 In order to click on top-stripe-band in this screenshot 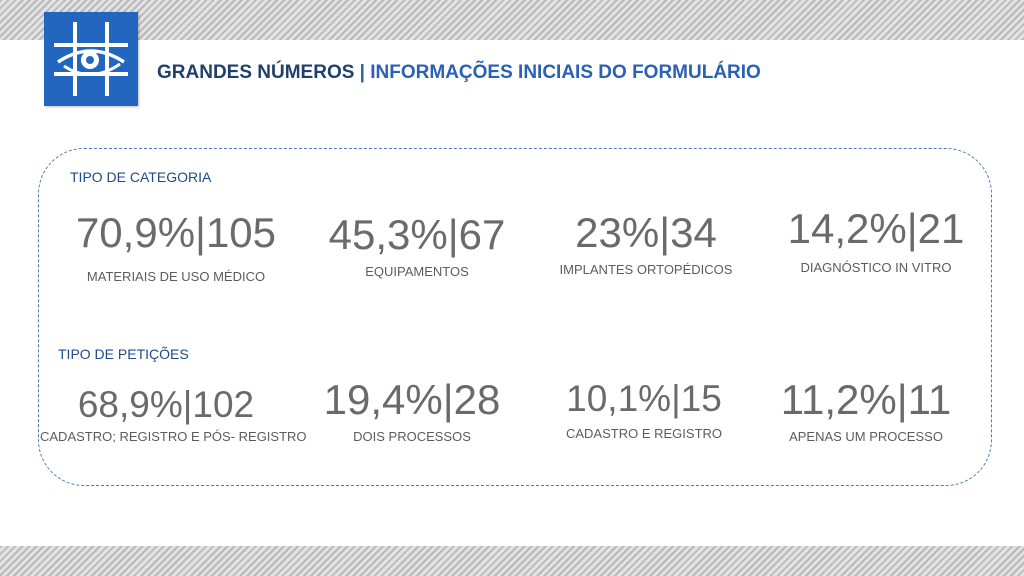, I will do `click(512, 20)`.